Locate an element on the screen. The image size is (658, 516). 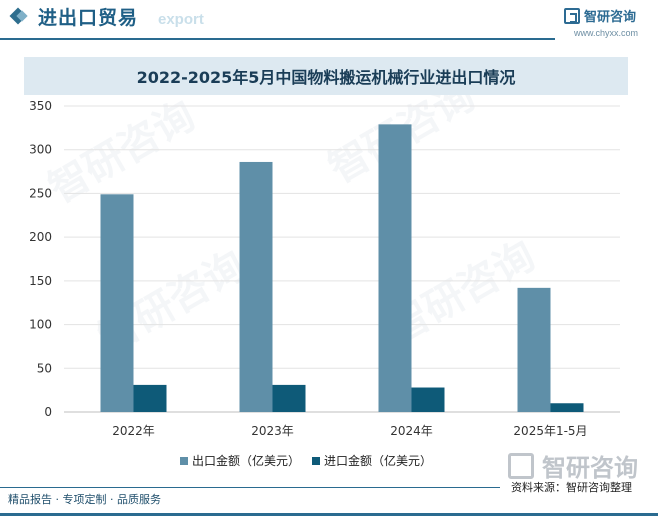
footer-divider is located at coordinates (250, 487).